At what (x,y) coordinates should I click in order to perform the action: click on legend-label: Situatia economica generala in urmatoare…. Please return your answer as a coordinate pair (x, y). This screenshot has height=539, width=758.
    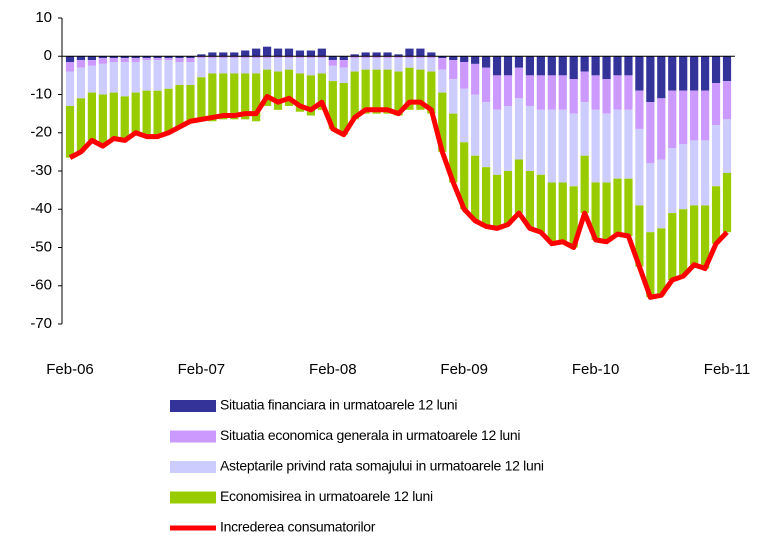
    Looking at the image, I should click on (370, 435).